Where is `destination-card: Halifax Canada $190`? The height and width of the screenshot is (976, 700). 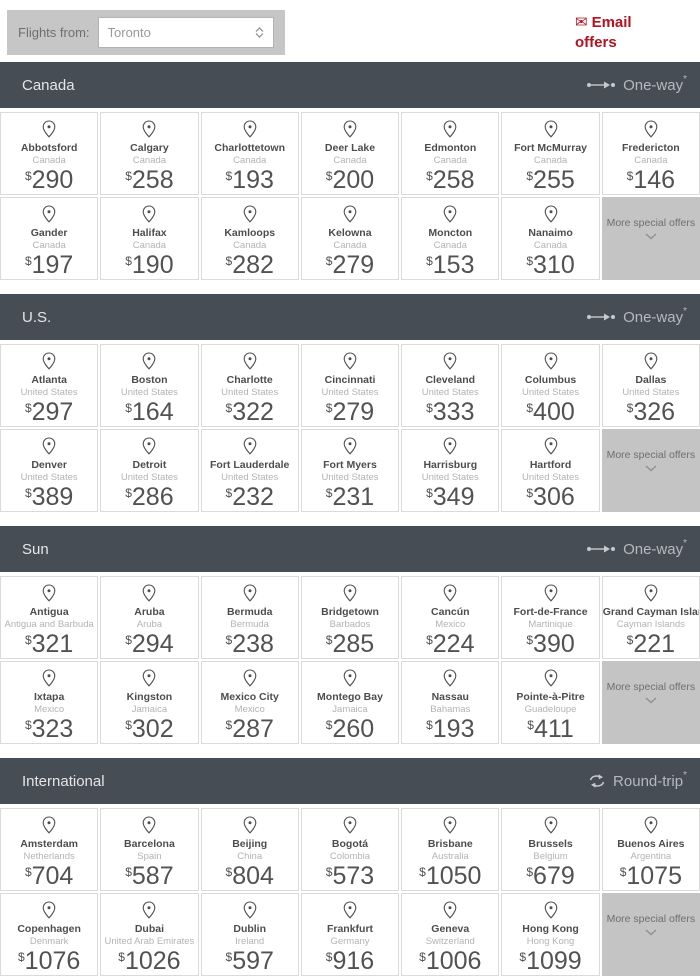 destination-card: Halifax Canada $190 is located at coordinates (149, 238).